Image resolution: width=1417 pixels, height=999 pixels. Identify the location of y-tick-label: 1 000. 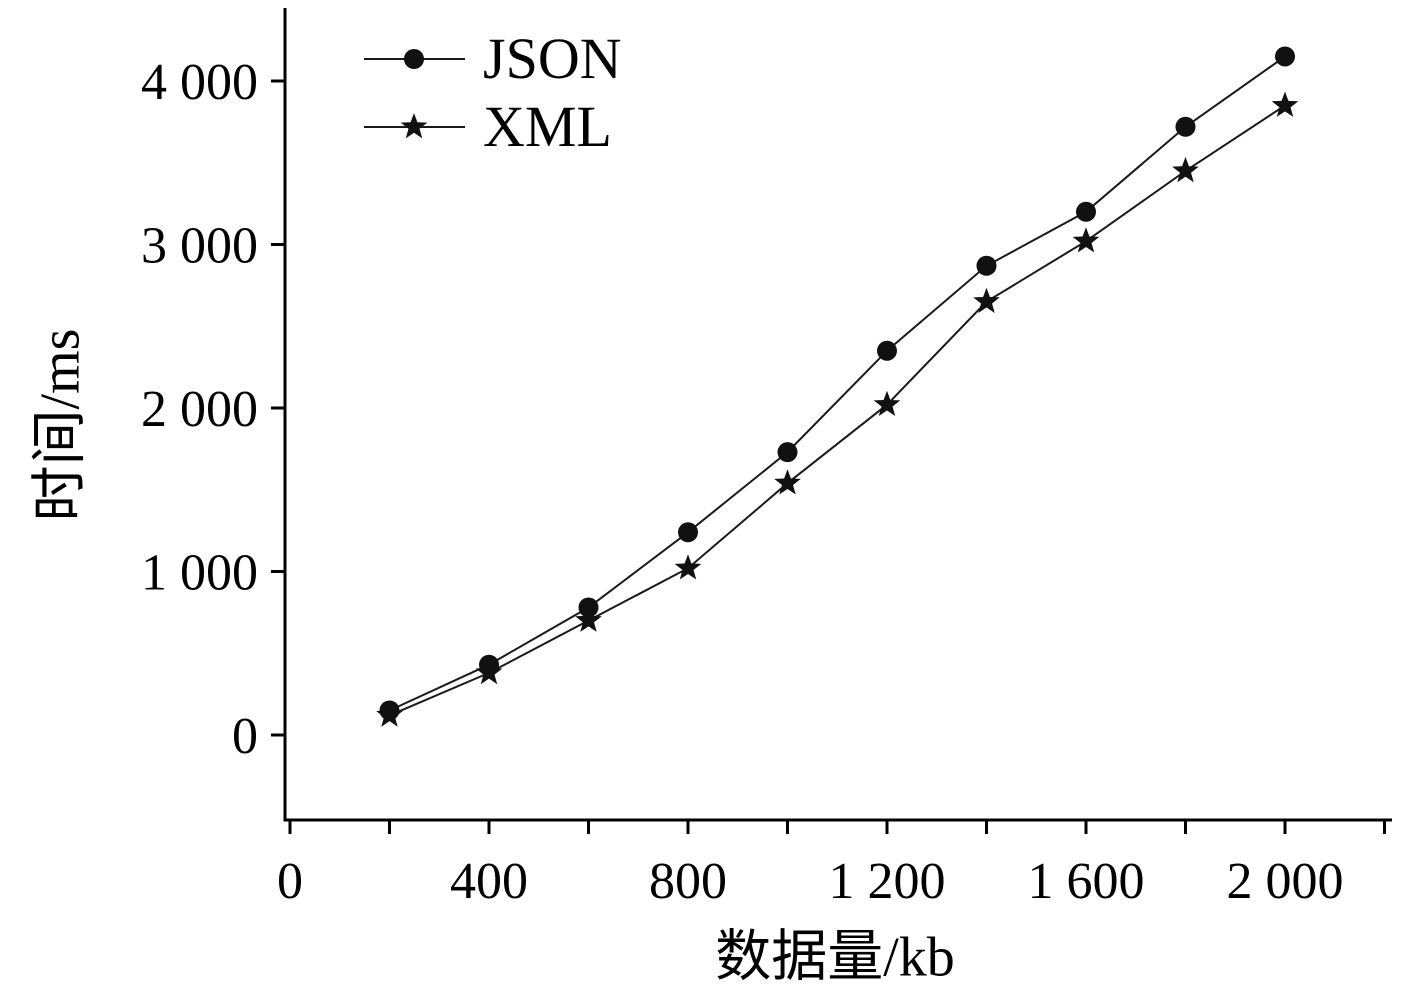
(199, 573).